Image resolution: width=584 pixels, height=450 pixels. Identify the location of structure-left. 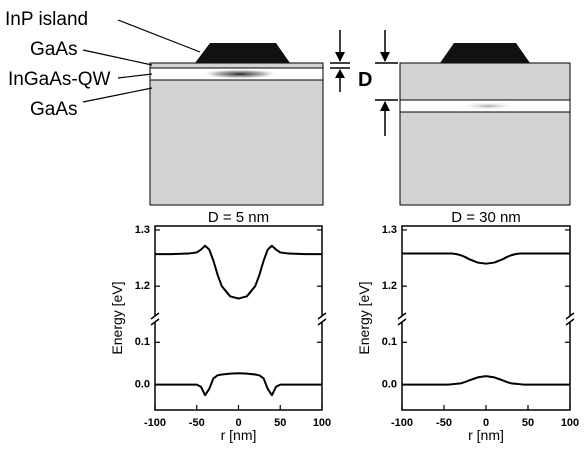
(236, 124).